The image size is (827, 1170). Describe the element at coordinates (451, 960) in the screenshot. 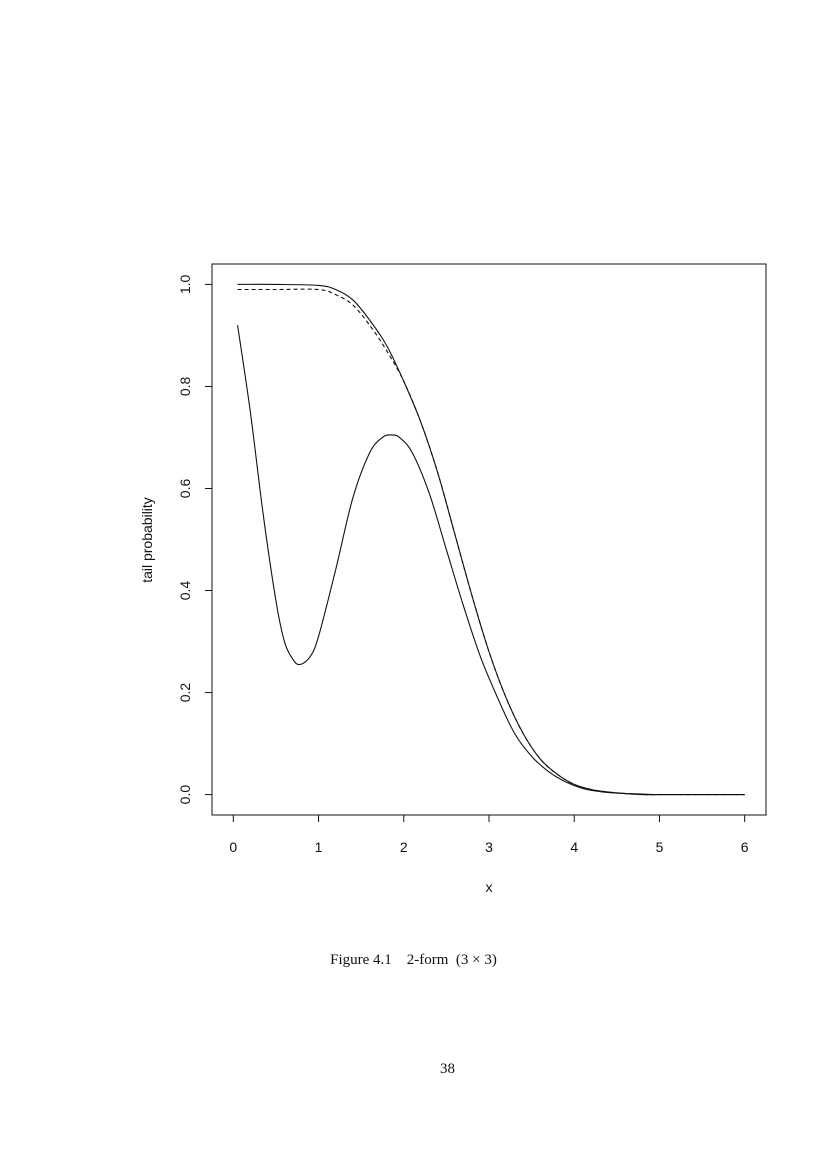

I see `figure-caption-text: 2-form (3 × 3)` at that location.